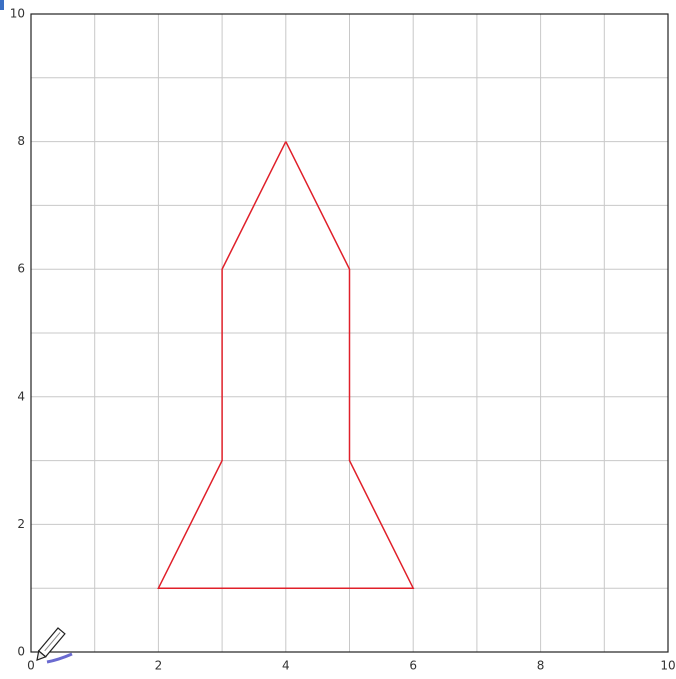  I want to click on y-tick-label: 4, so click(21, 396).